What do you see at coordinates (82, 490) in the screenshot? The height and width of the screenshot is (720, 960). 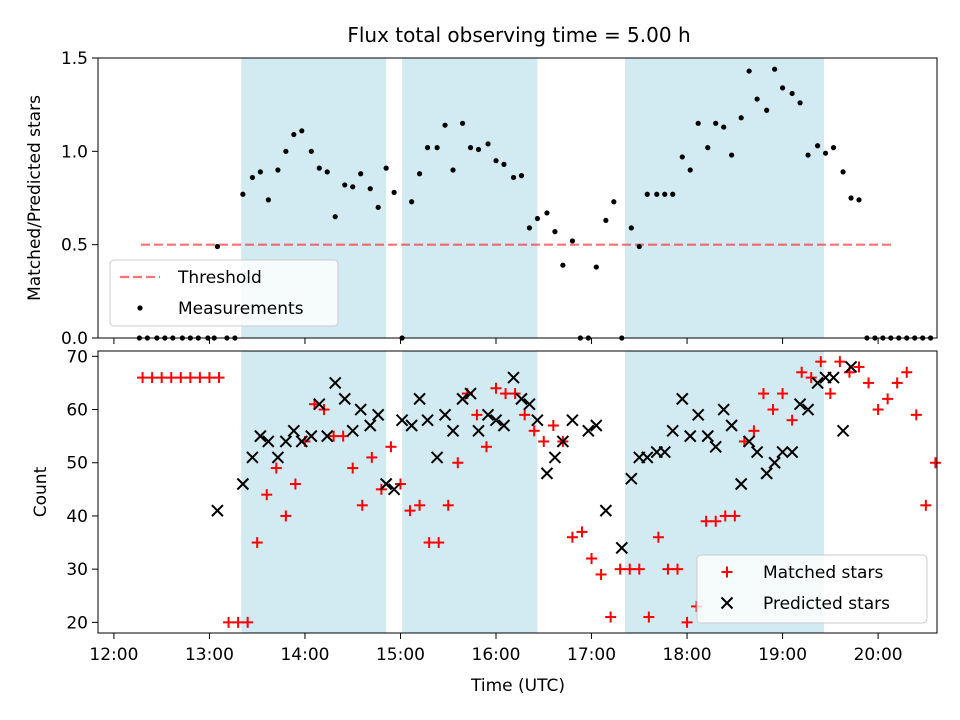 I see `count-y-ticks: 20 30 40 50 60 70` at bounding box center [82, 490].